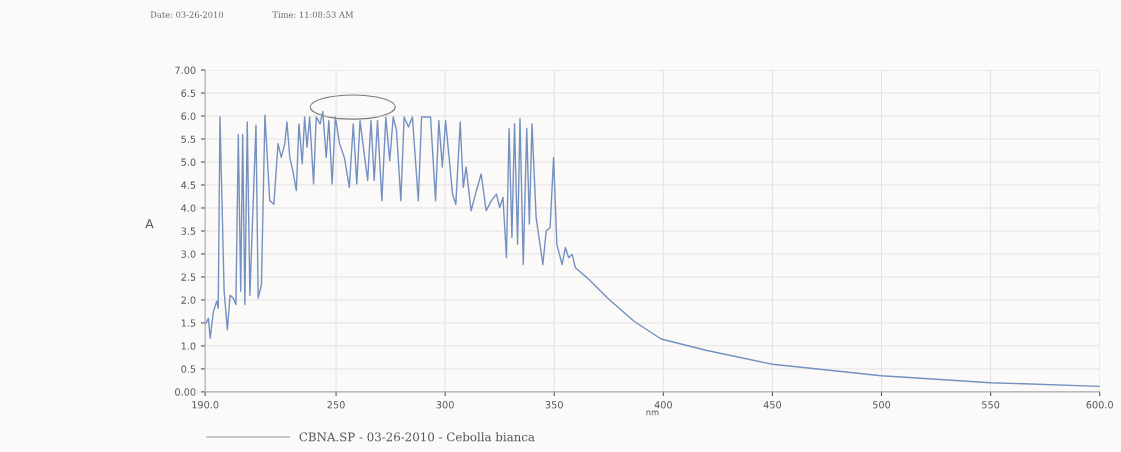  I want to click on y-tick-label: 6.5, so click(188, 93).